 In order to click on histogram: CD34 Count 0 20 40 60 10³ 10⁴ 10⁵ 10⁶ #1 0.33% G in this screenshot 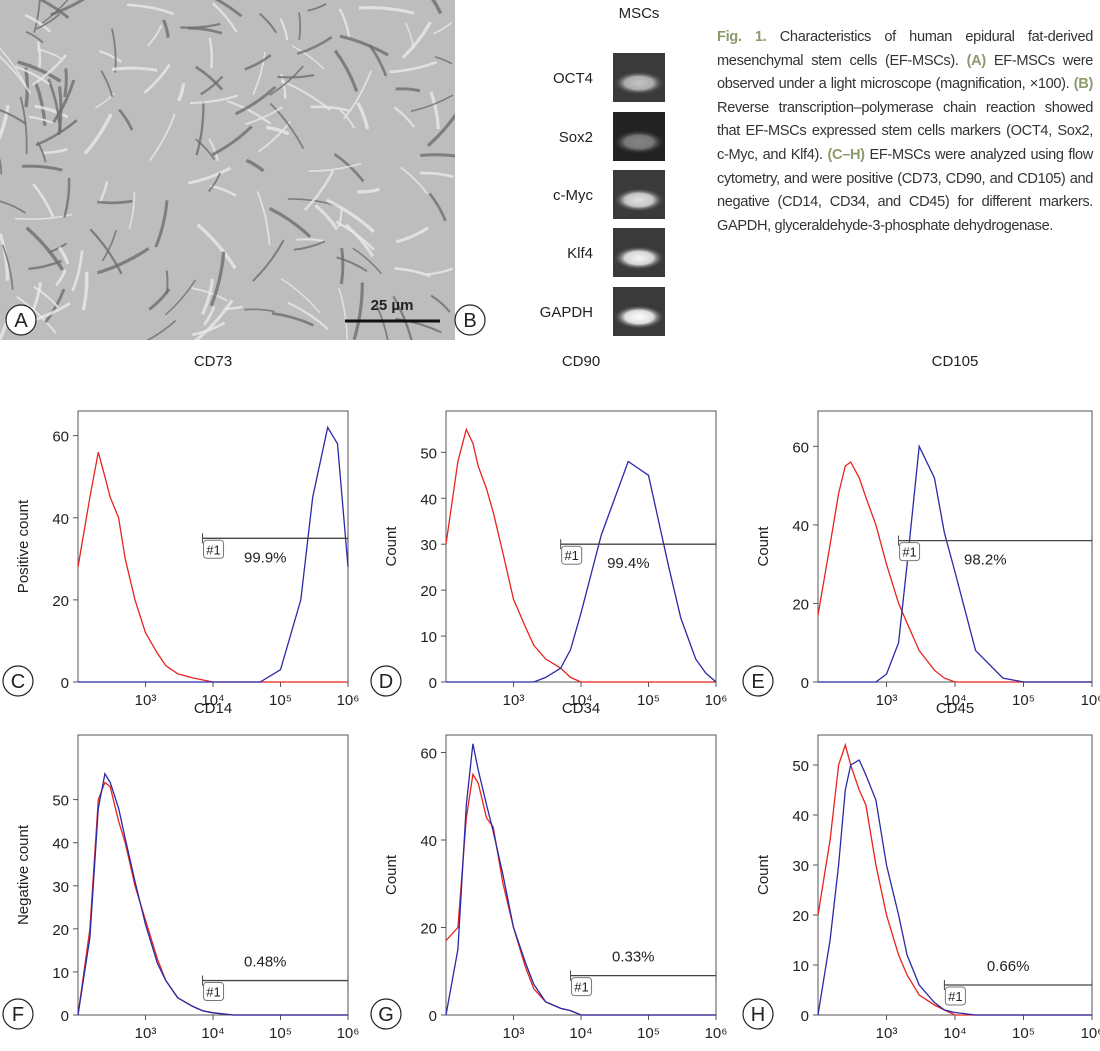, I will do `click(549, 871)`.